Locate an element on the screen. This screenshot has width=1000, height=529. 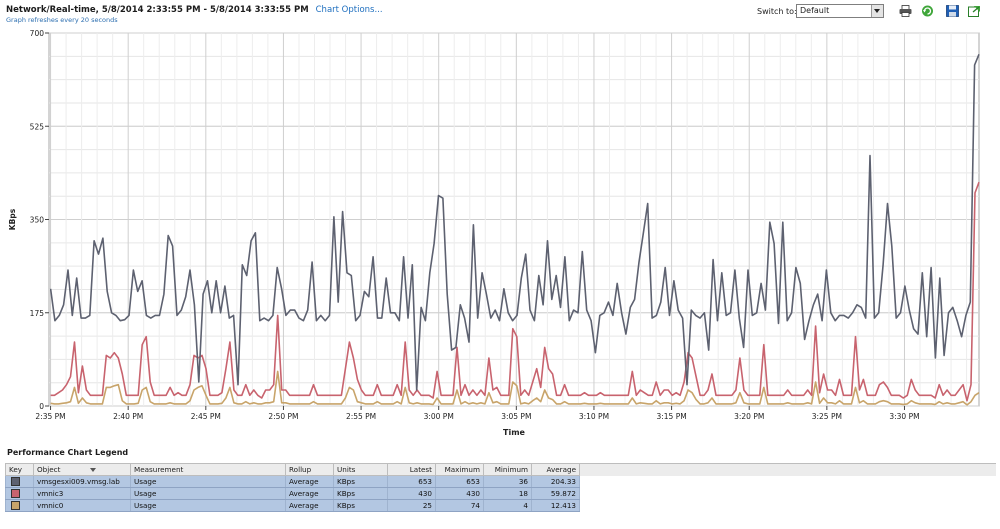
legend-col-measurement: Measurement is located at coordinates (208, 469).